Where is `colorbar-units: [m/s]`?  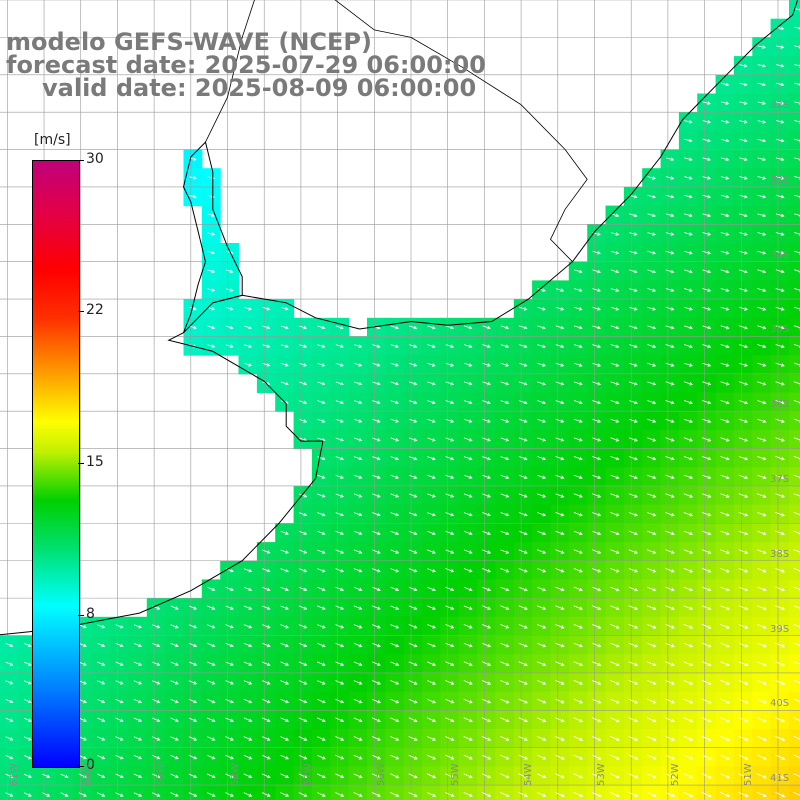 colorbar-units: [m/s] is located at coordinates (52, 140).